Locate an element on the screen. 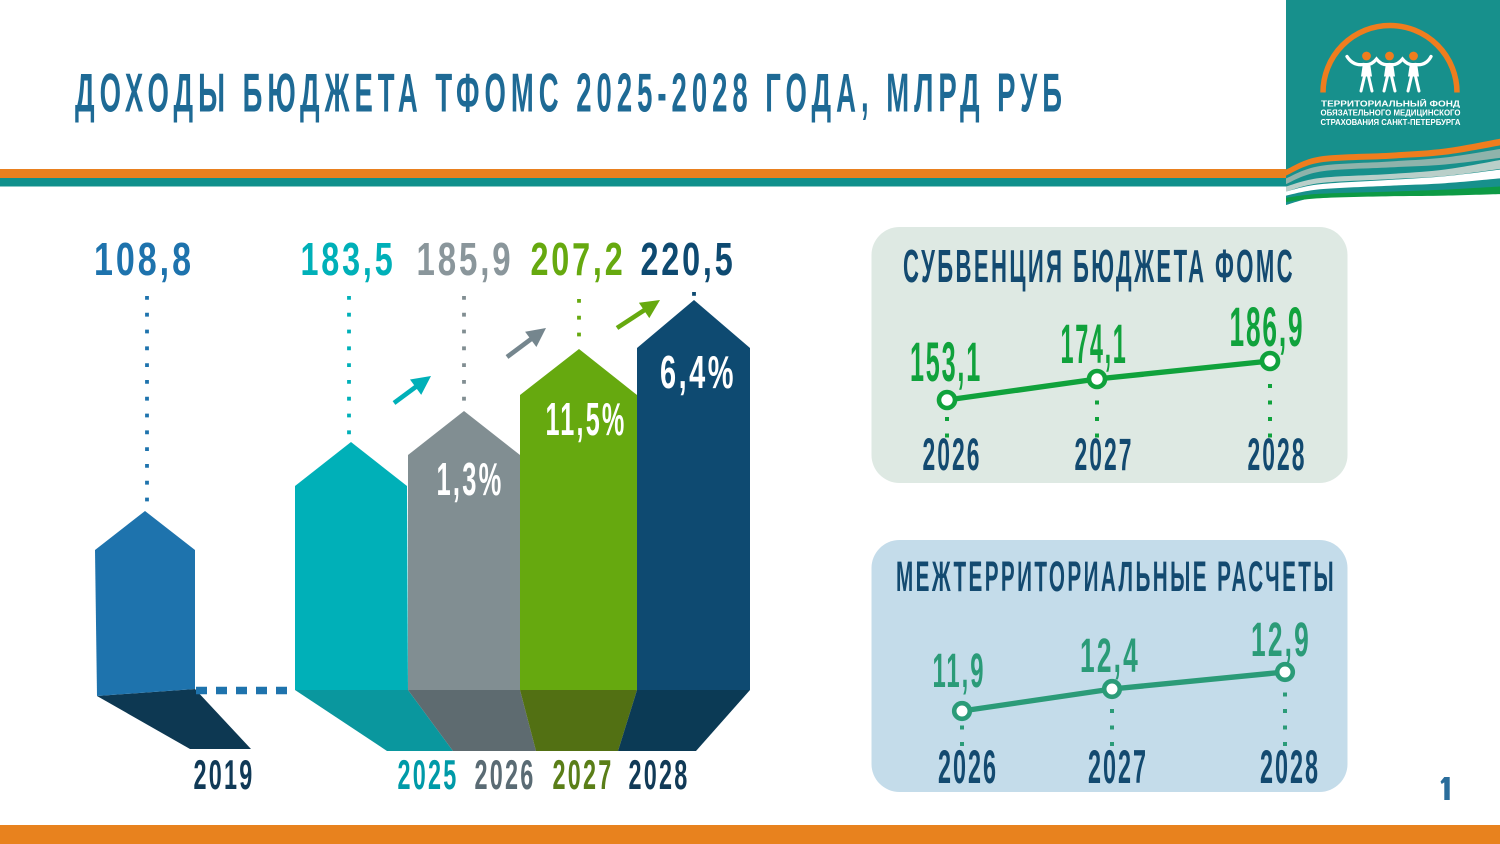  svg-text: 6,4% is located at coordinates (698, 372).